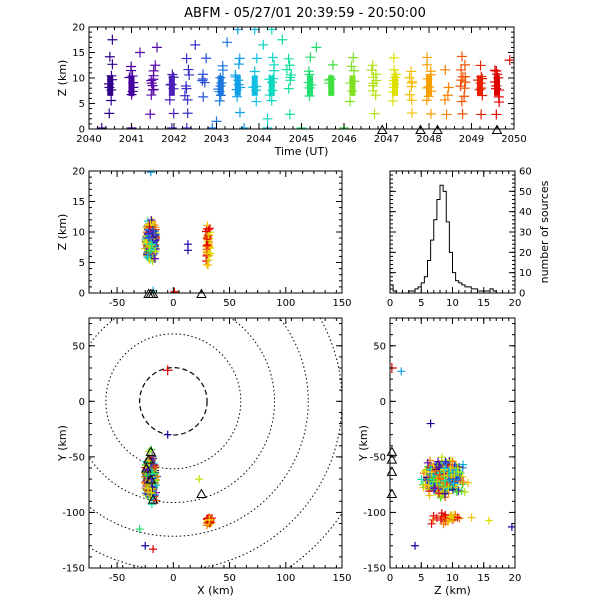 This screenshot has width=600, height=604. I want to click on y-tick-label: 40, so click(525, 212).